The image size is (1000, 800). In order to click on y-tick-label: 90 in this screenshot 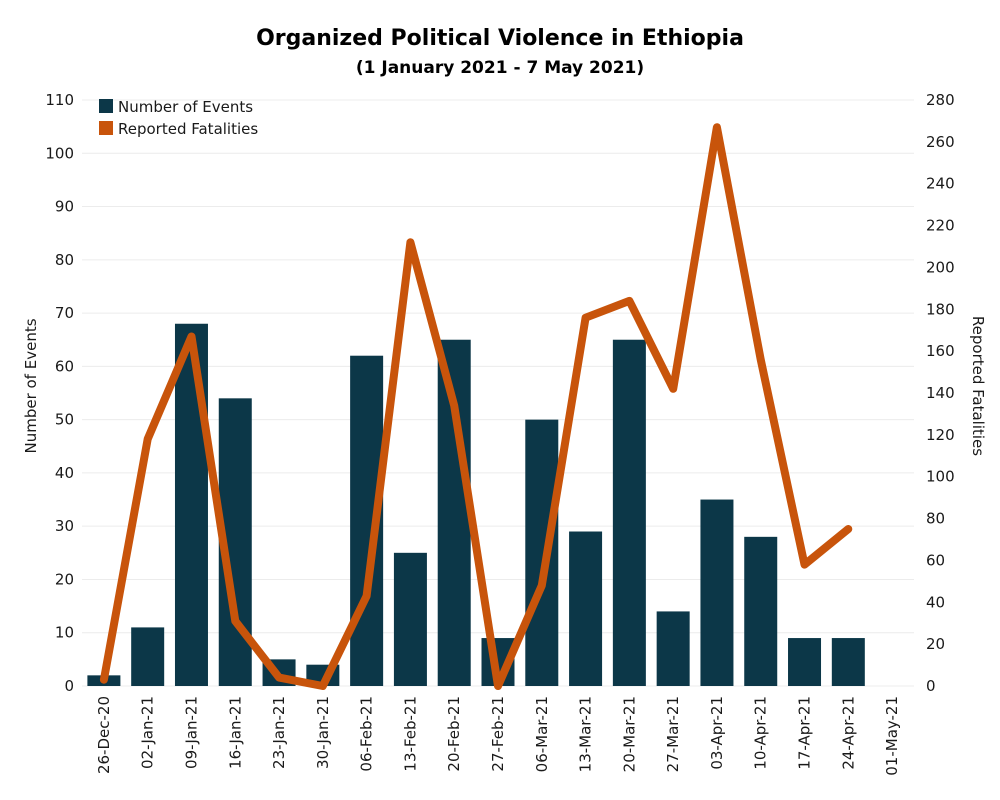, I will do `click(64, 207)`.